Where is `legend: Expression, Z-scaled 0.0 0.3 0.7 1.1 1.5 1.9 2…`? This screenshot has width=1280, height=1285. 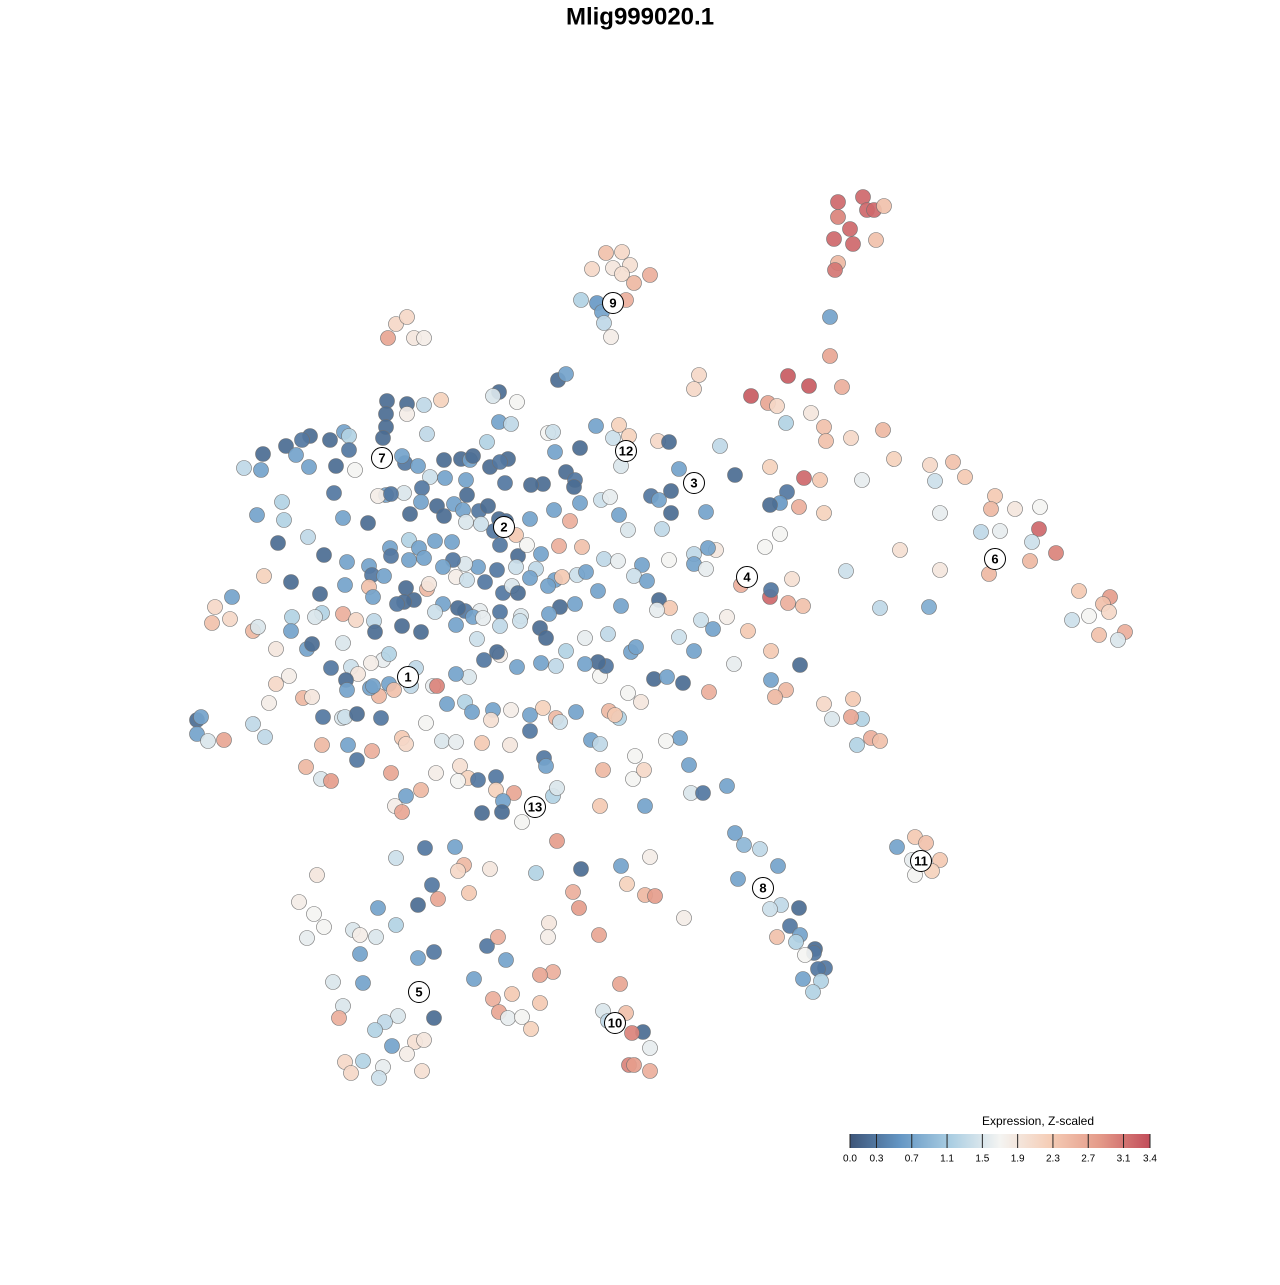
legend: Expression, Z-scaled 0.0 0.3 0.7 1.1 1.5 1.9 2… is located at coordinates (1000, 1139).